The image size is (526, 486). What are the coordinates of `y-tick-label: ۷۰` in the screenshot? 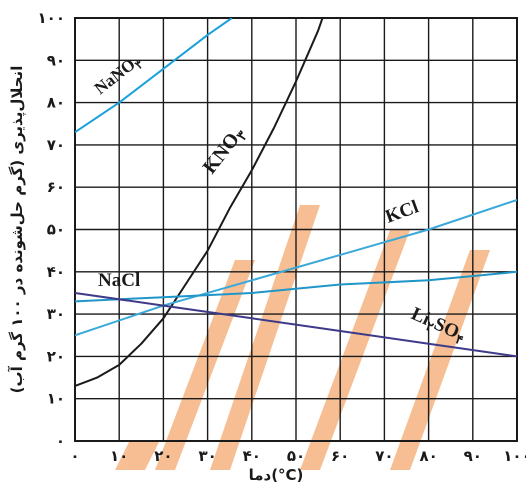 It's located at (56, 145).